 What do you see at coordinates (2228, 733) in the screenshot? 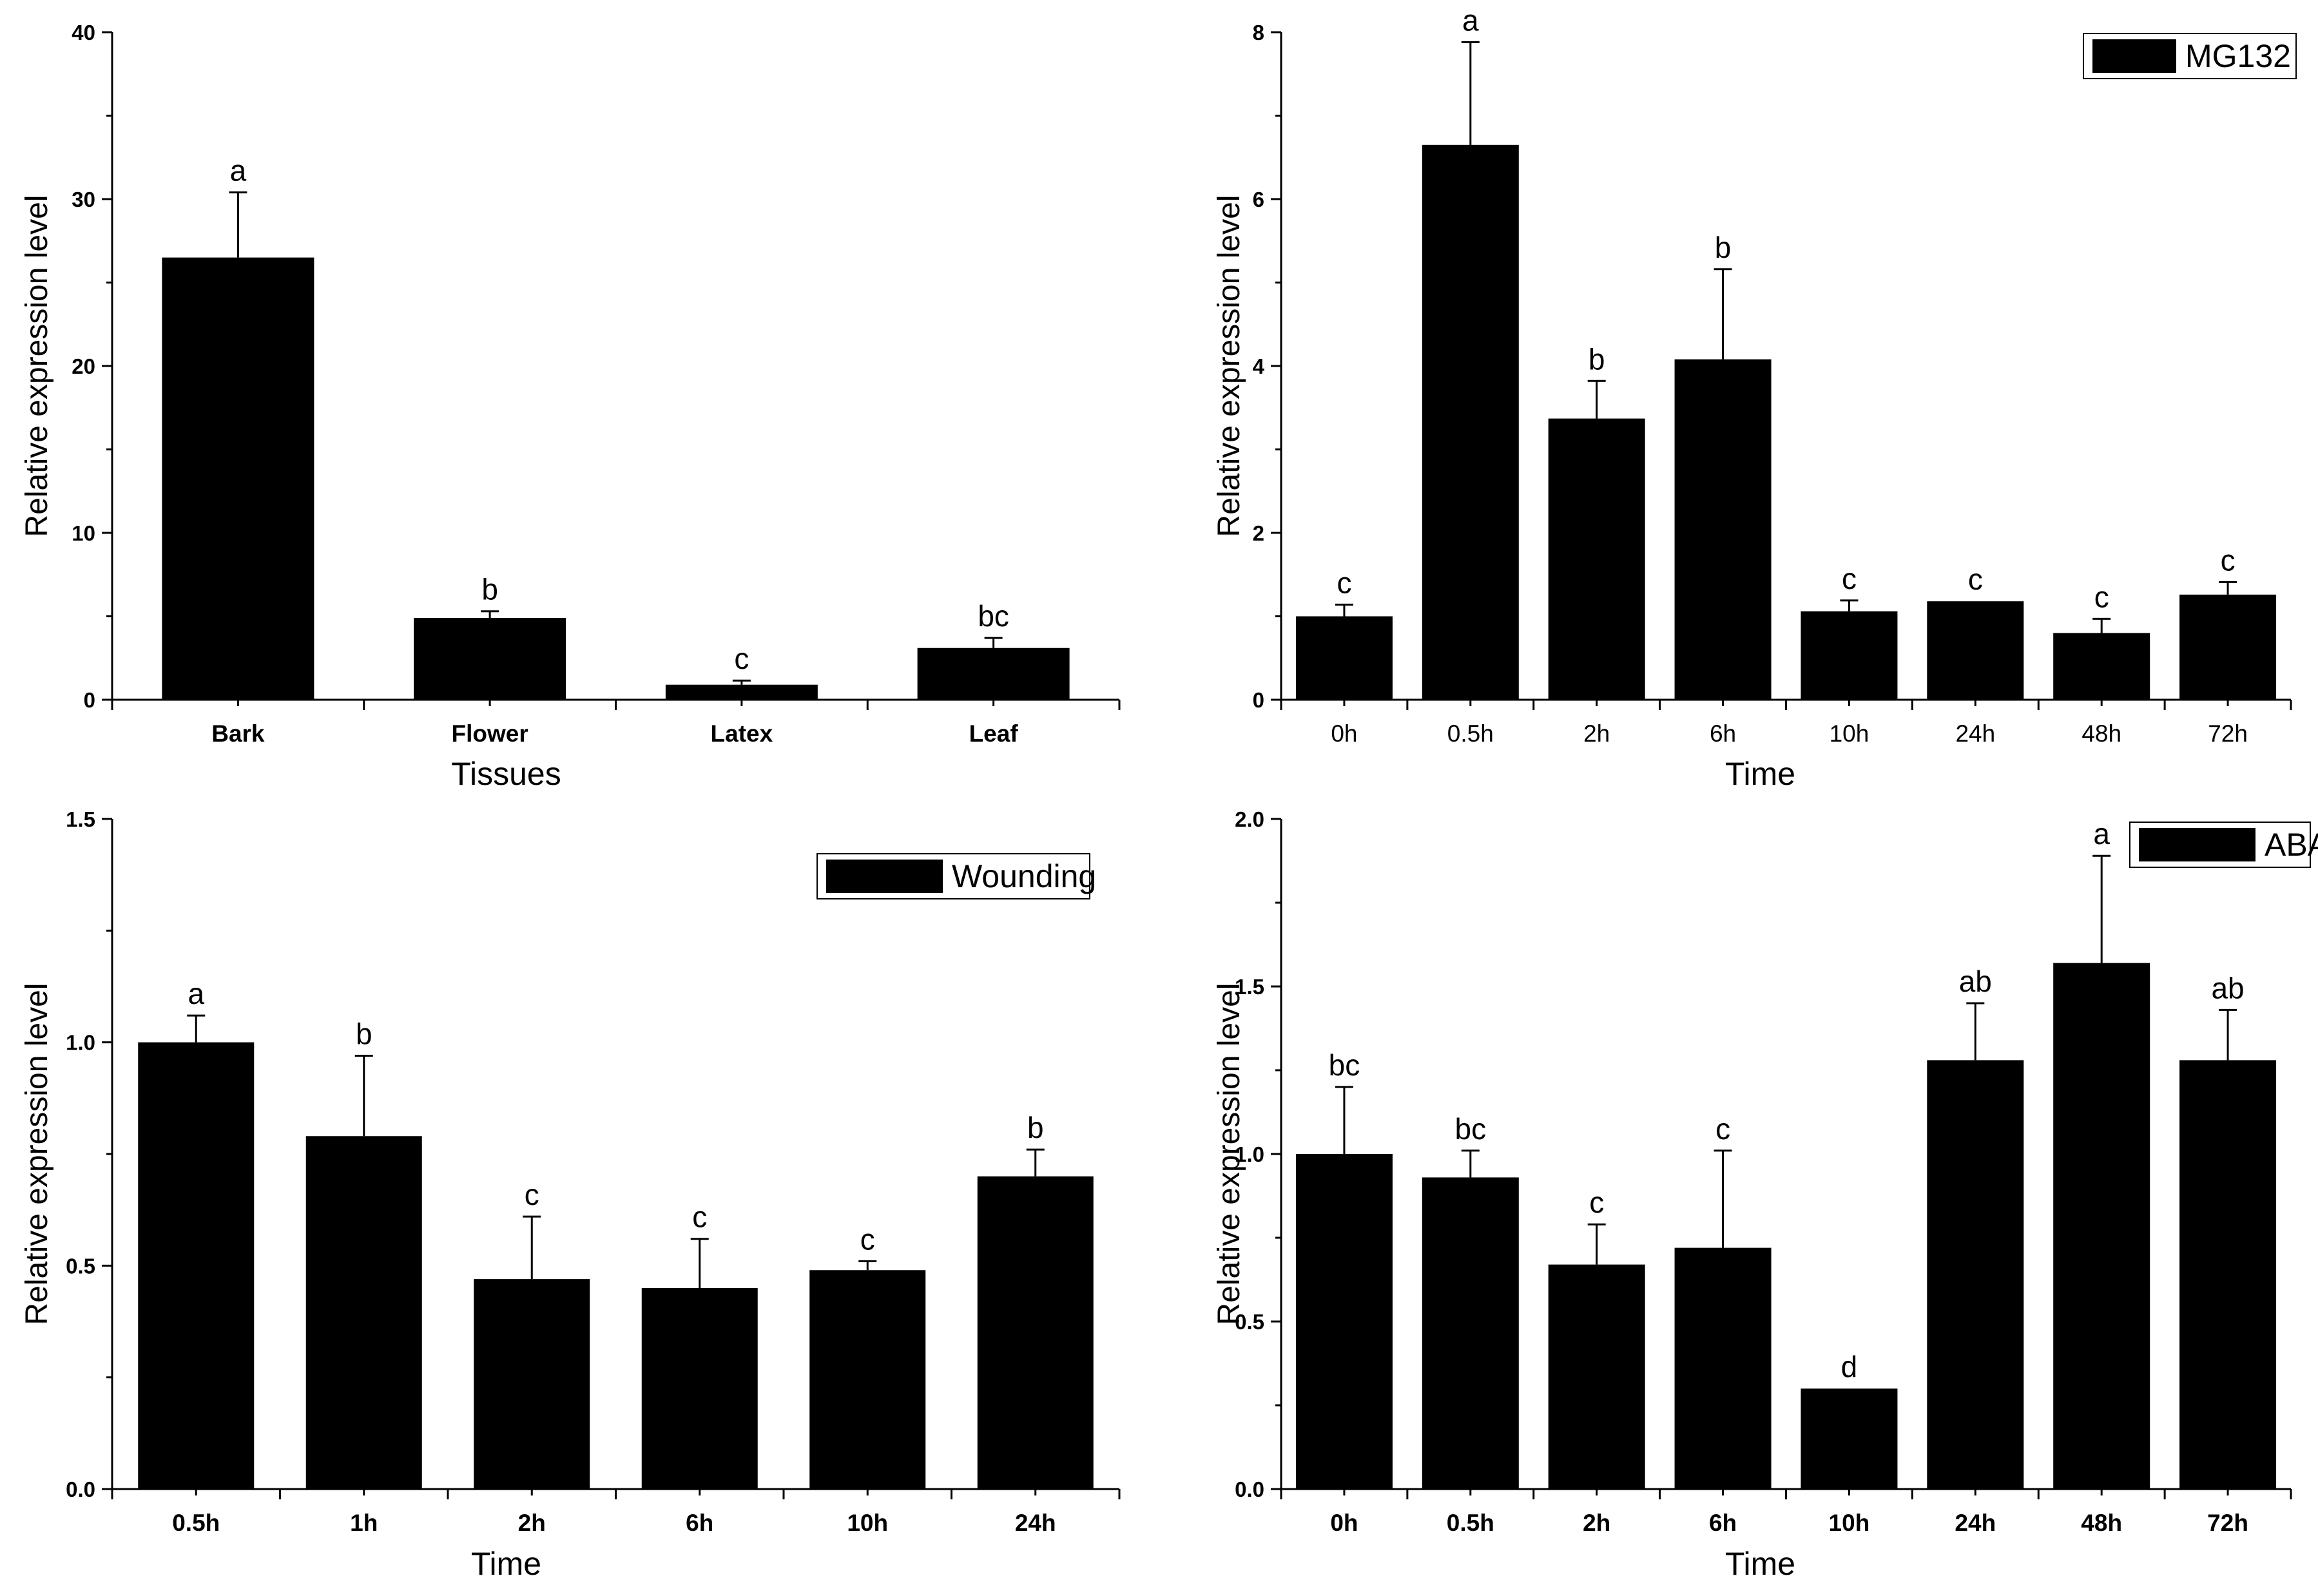
I see `x-tick-label-72h: 72h` at bounding box center [2228, 733].